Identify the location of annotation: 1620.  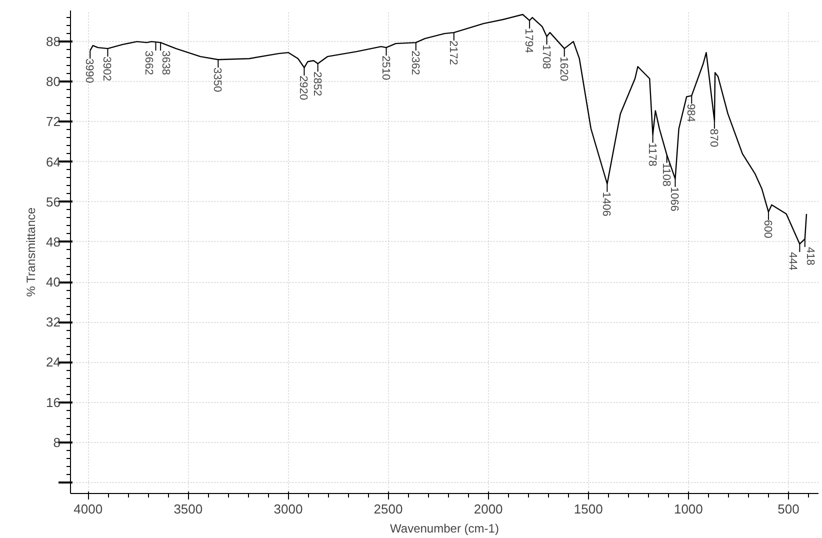
(563, 69).